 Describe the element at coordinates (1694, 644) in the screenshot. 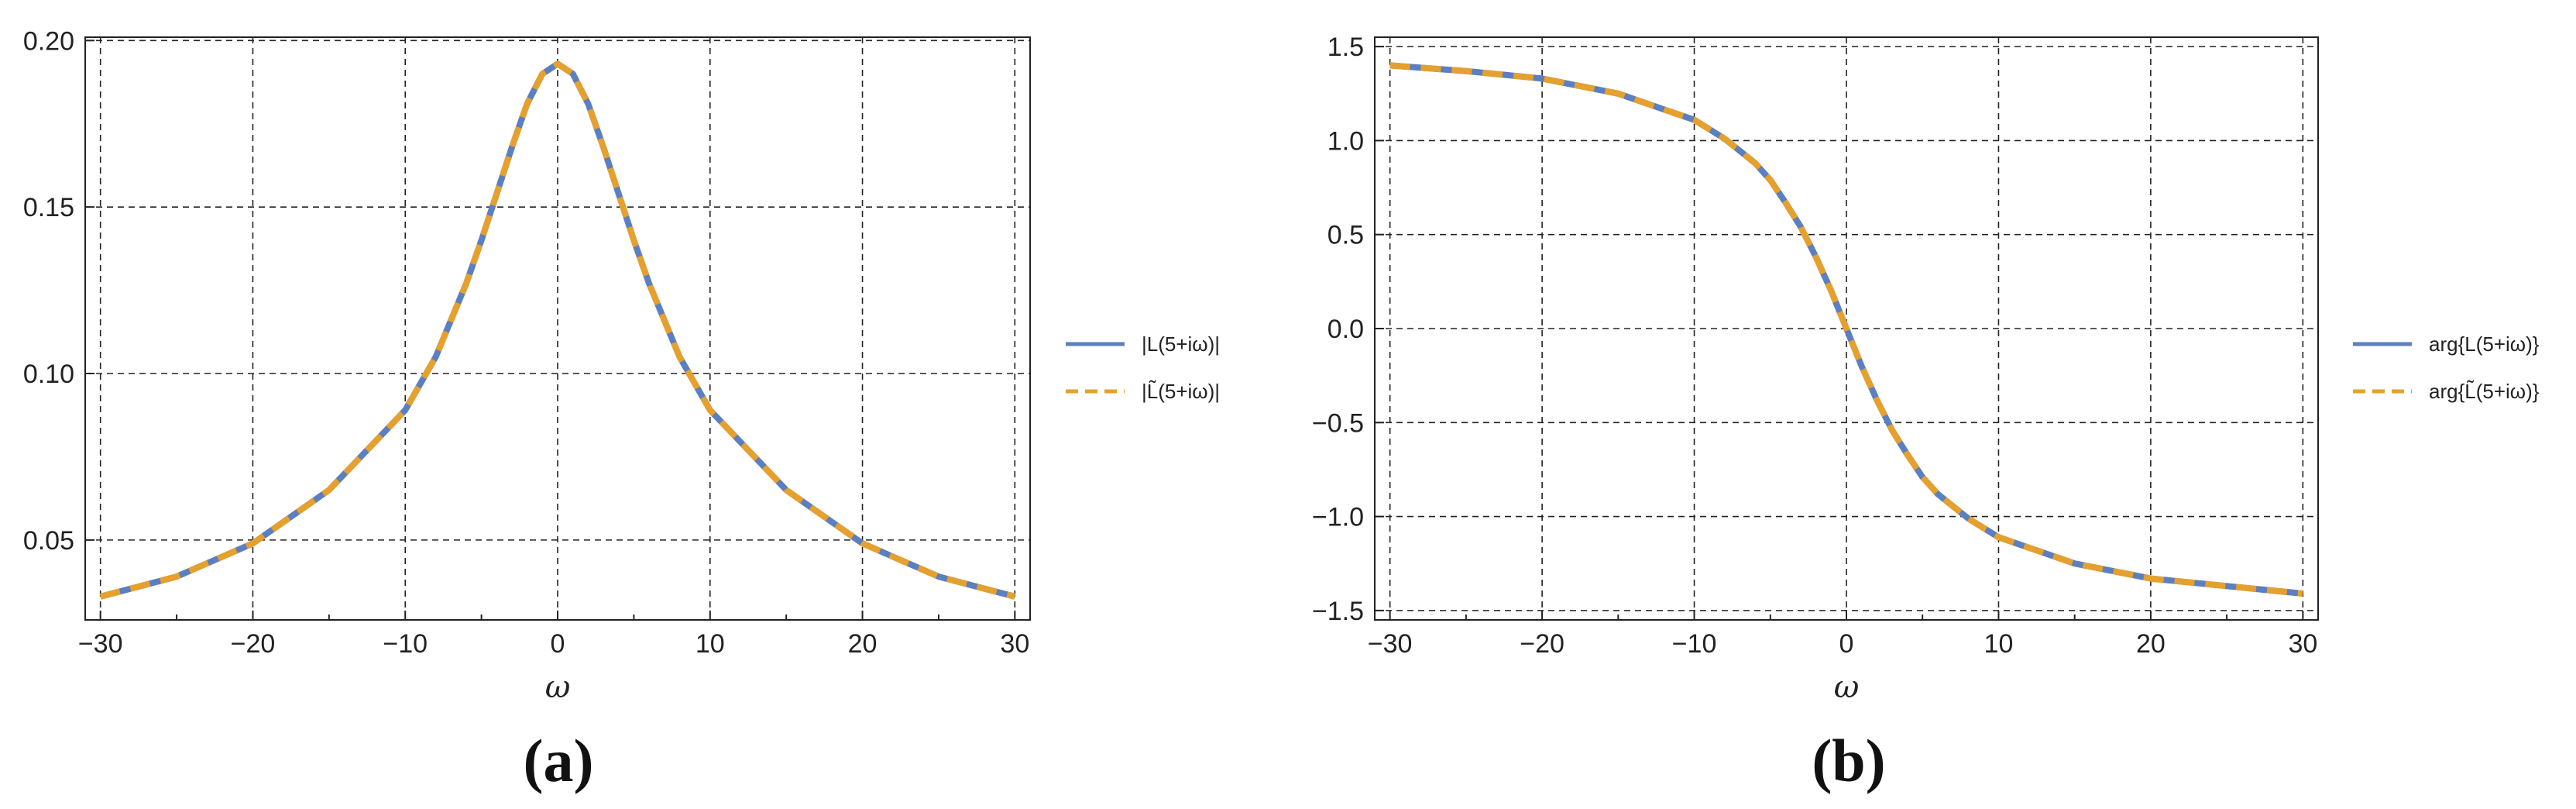

I see `b-xtick-label-2: −10` at that location.